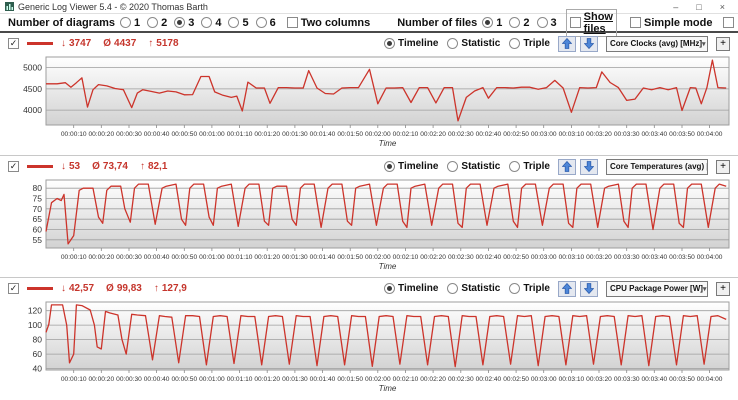 The height and width of the screenshot is (400, 738). What do you see at coordinates (575, 22) in the screenshot?
I see `show-files-checkbox-box` at bounding box center [575, 22].